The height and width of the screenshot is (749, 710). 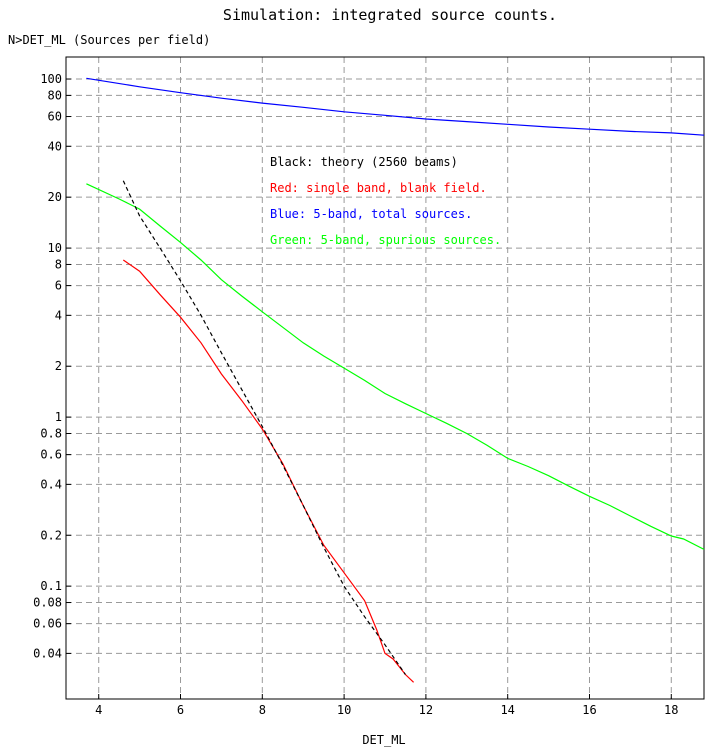 What do you see at coordinates (47, 603) in the screenshot?
I see `y-tick-label: 0.08` at bounding box center [47, 603].